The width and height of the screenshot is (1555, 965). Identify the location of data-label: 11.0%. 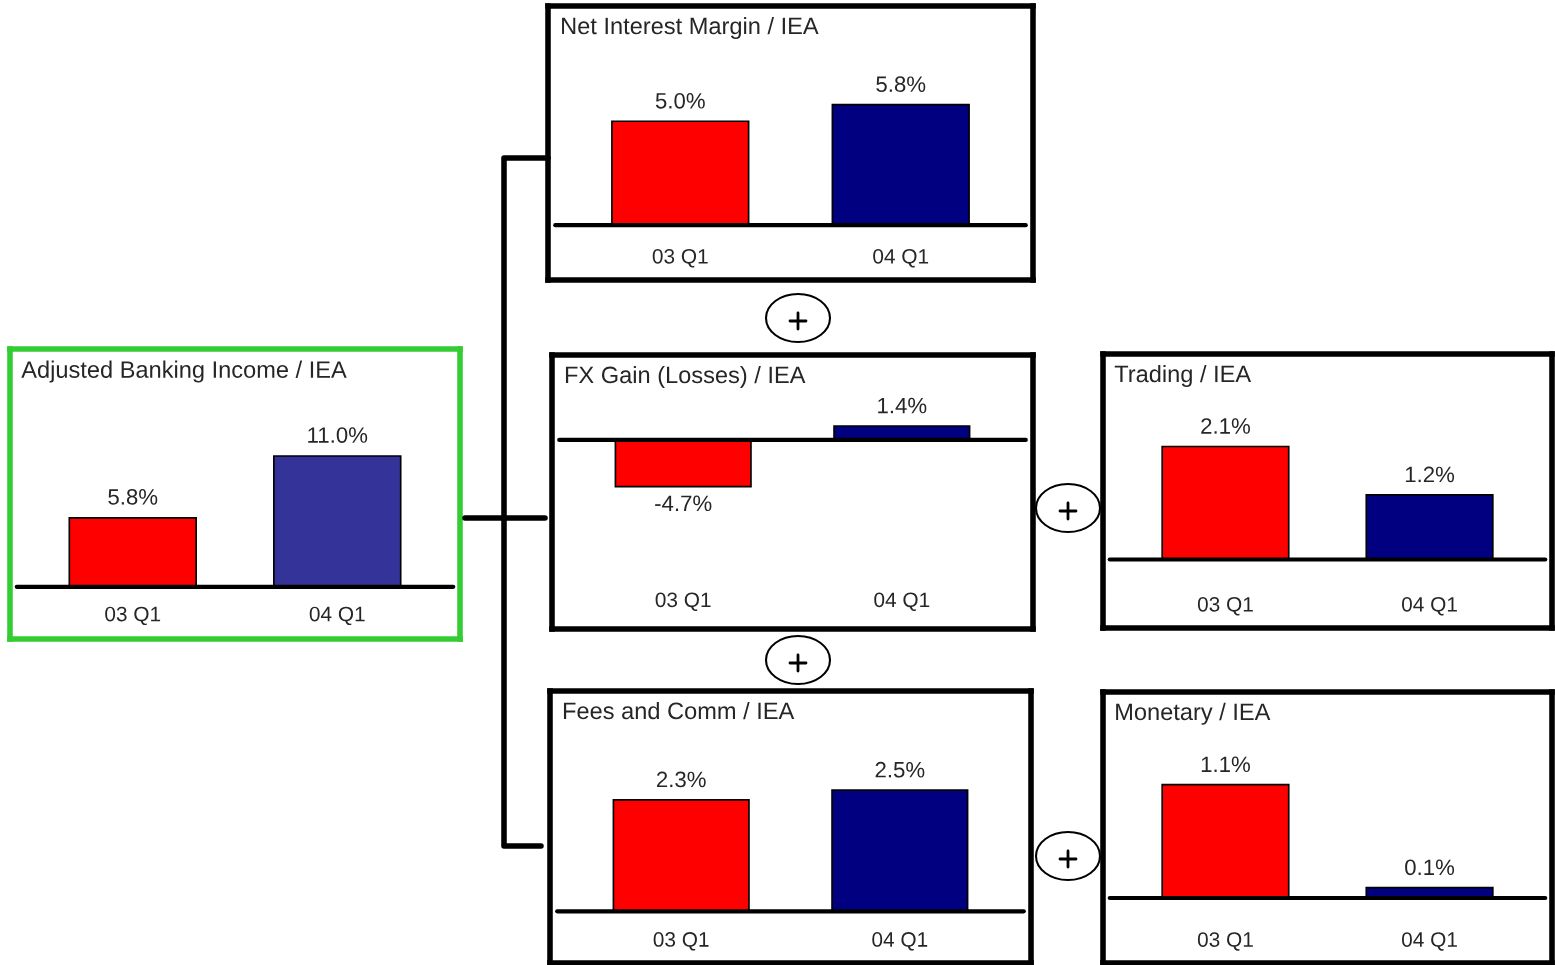
(338, 435).